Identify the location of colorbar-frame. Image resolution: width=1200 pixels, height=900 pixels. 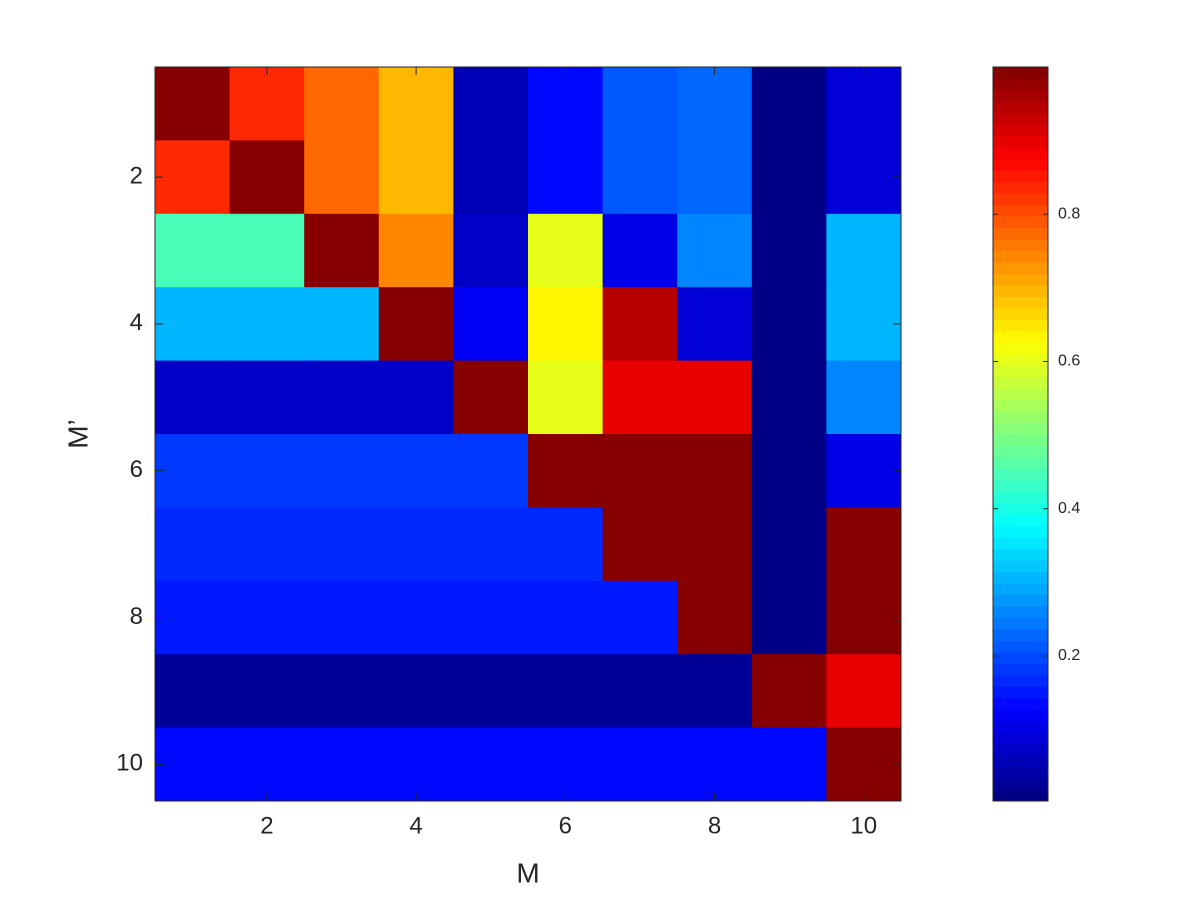
(1020, 434).